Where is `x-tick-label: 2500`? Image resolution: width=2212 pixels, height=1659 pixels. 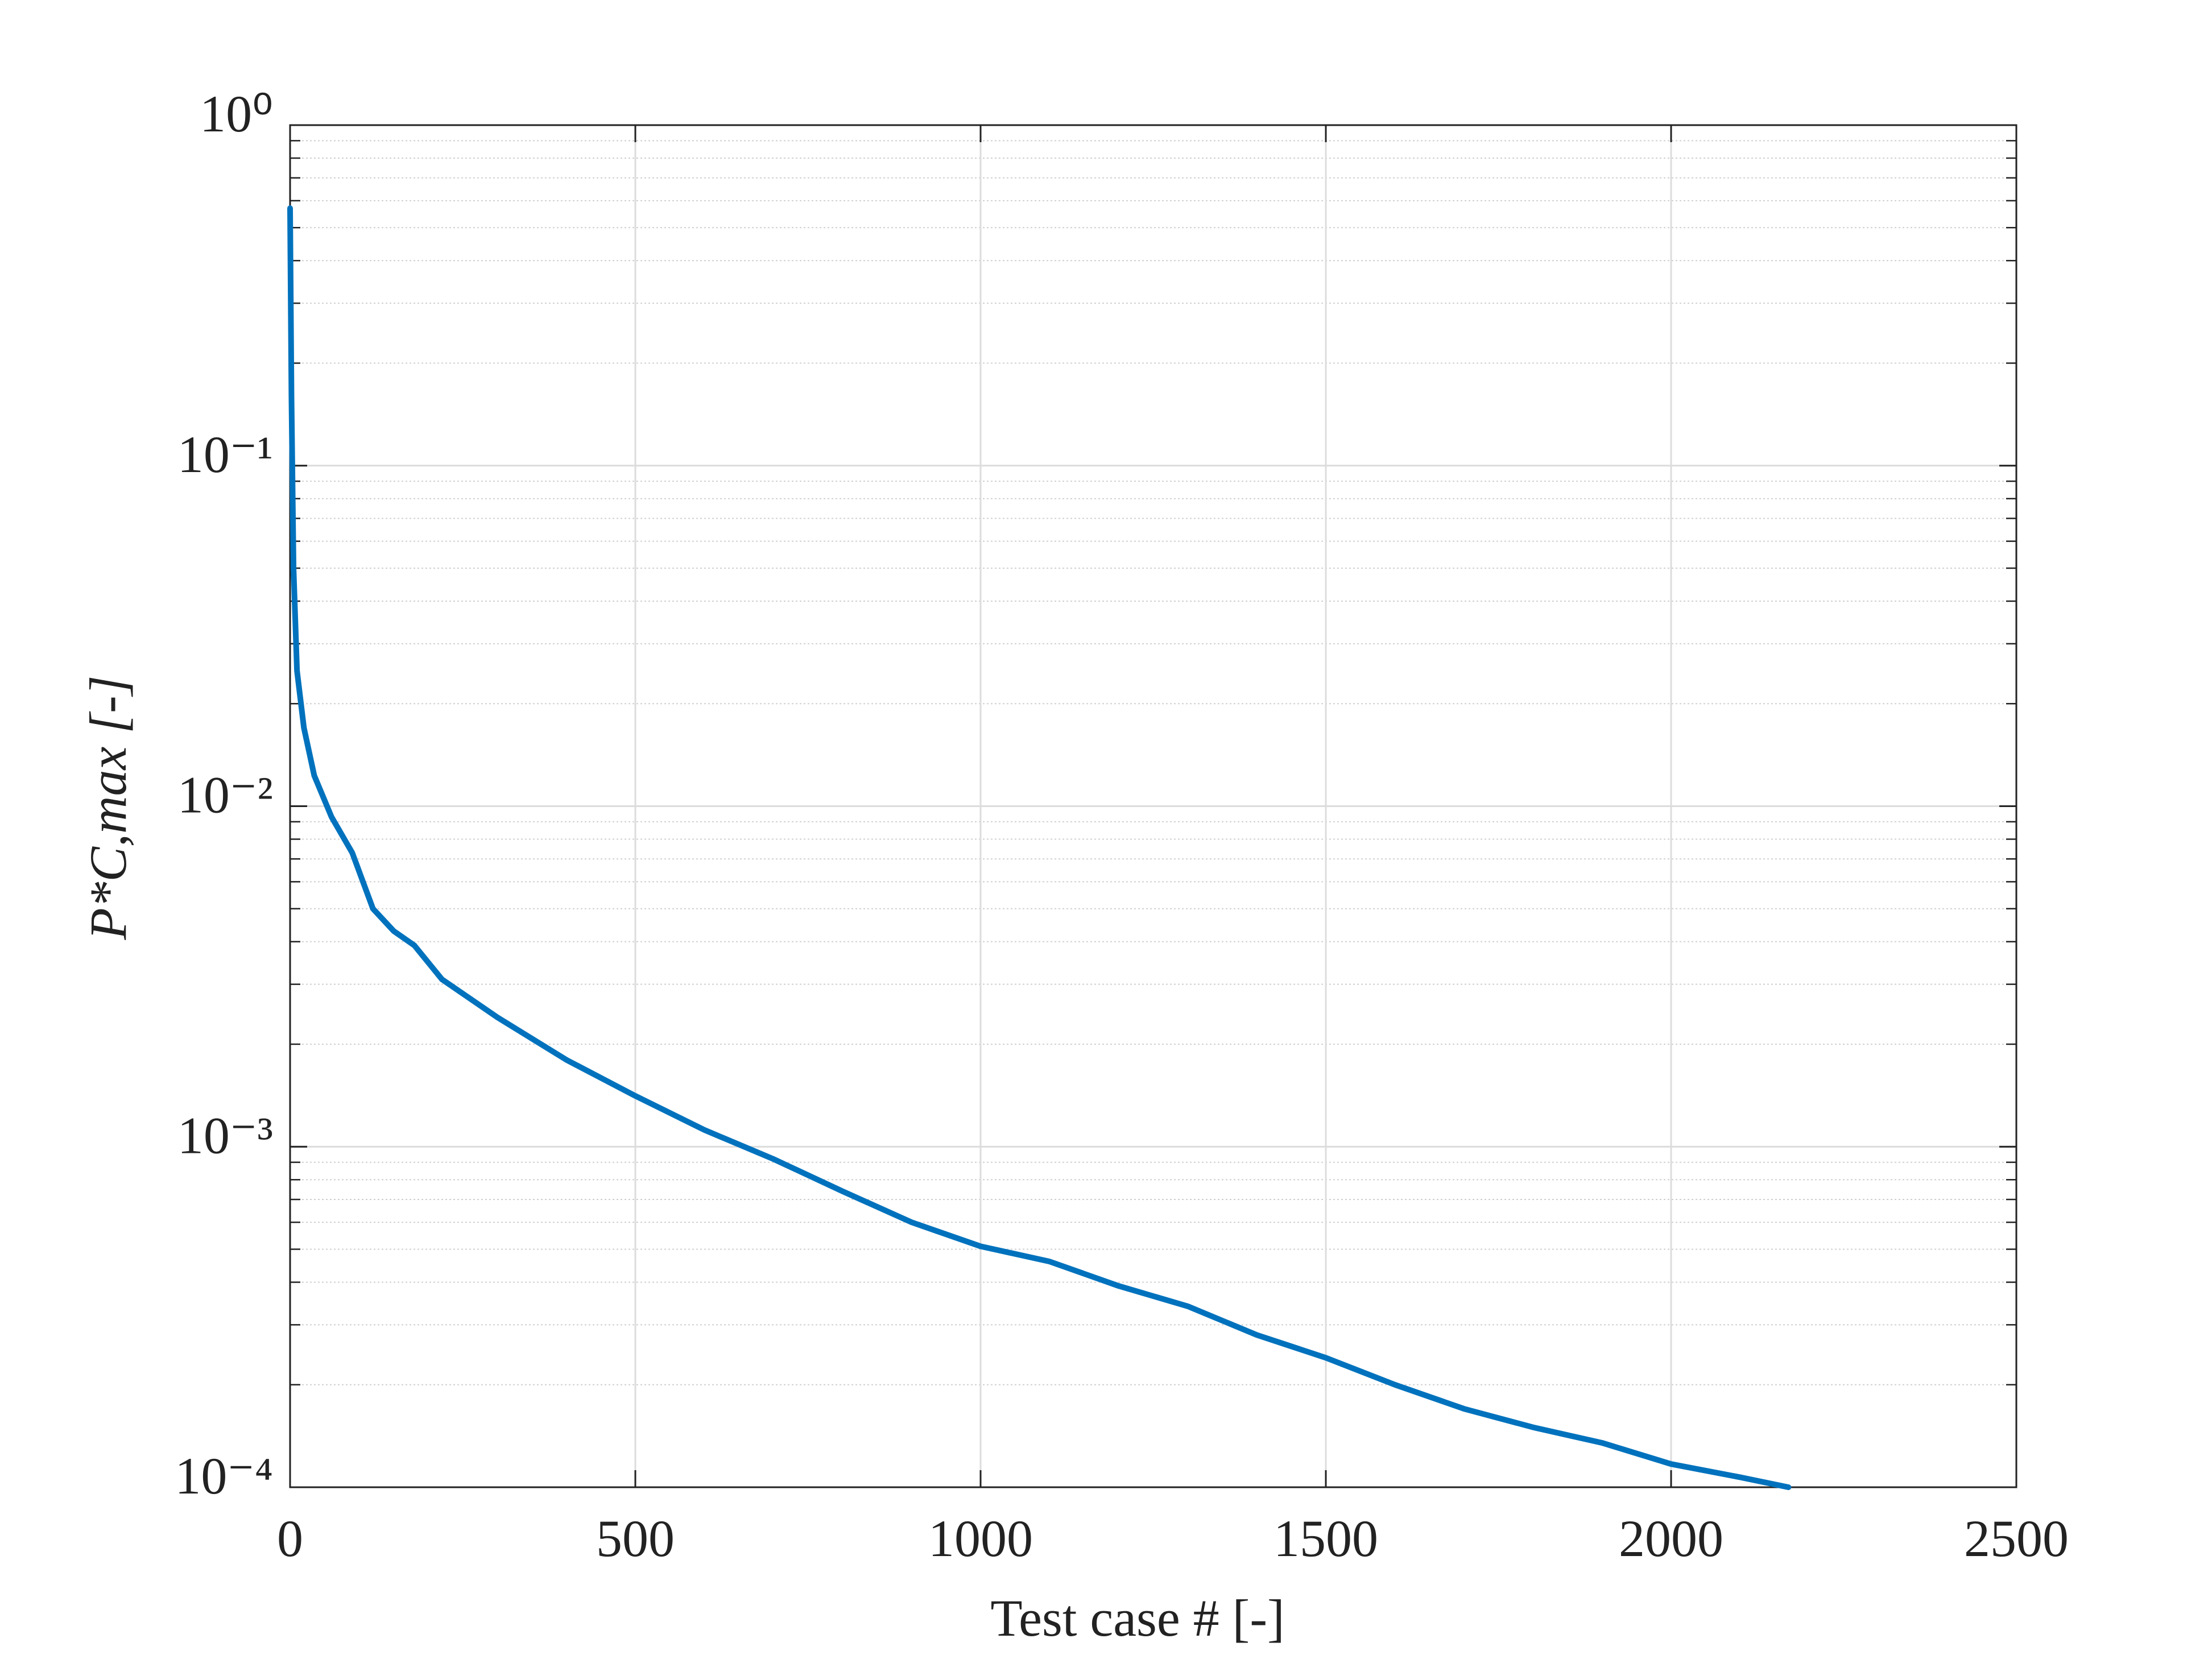
x-tick-label: 2500 is located at coordinates (2016, 1538).